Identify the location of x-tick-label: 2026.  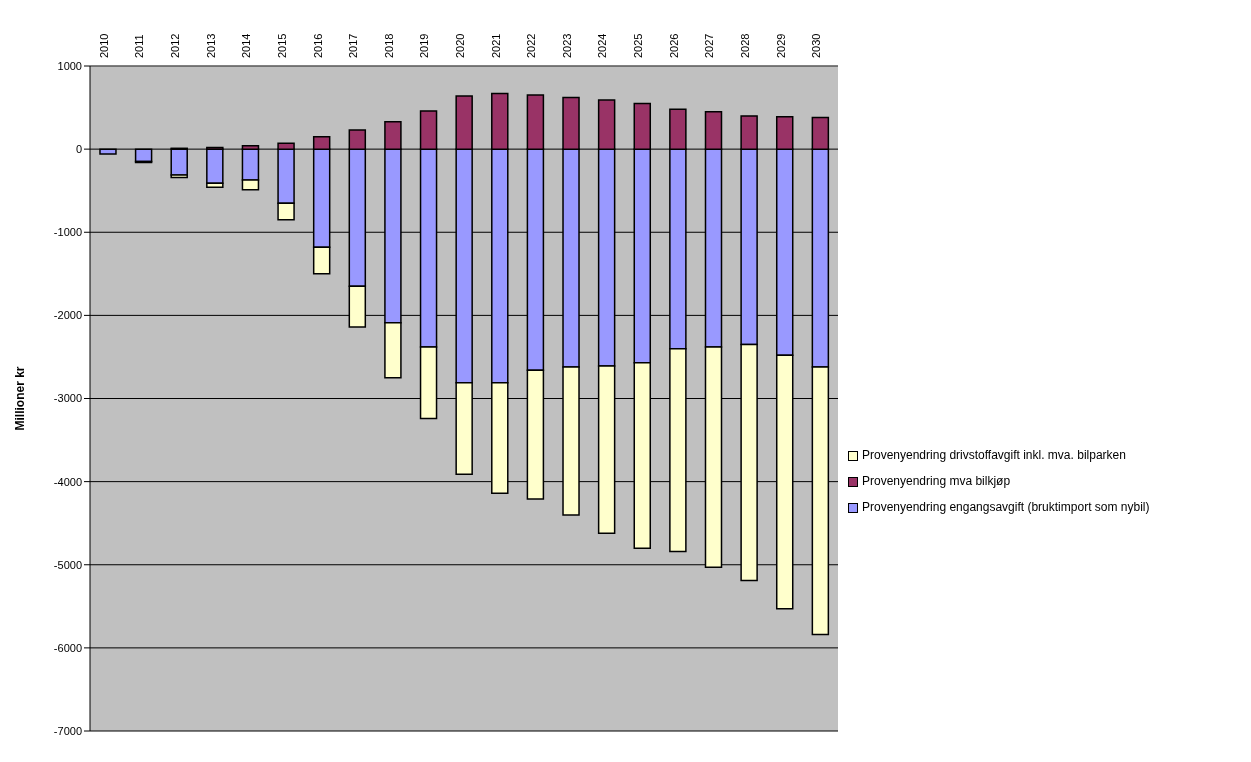
(673, 45).